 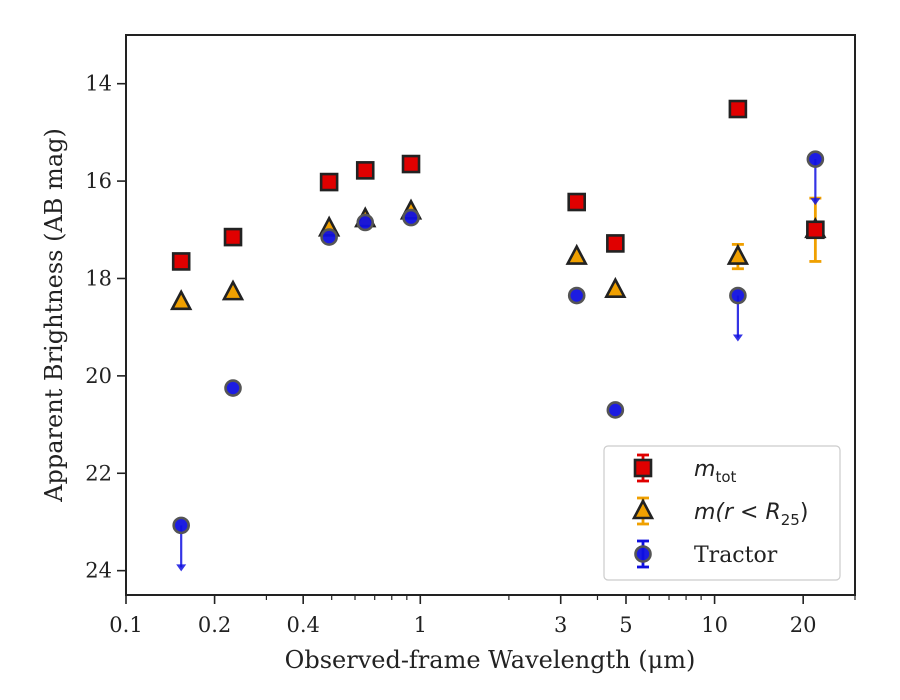 I want to click on x-tick-label: 10, so click(x=714, y=625).